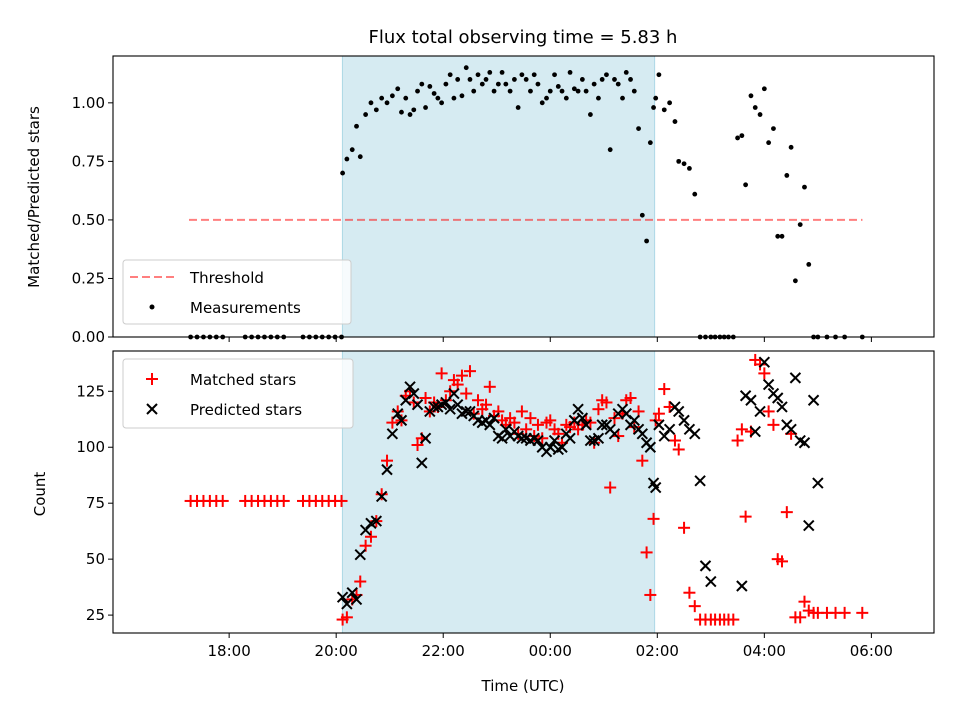  I want to click on top-y-tick-label: 1.00, so click(88, 103).